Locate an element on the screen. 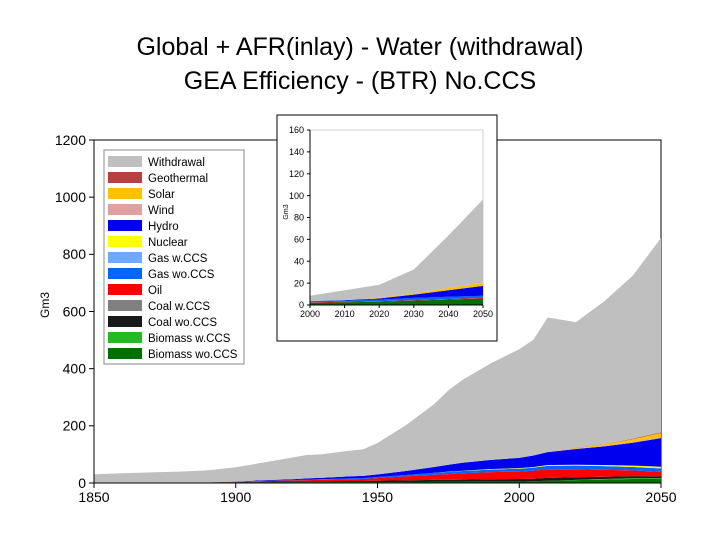 The image size is (720, 540). main-y-tick-label: 1200 is located at coordinates (70, 140).